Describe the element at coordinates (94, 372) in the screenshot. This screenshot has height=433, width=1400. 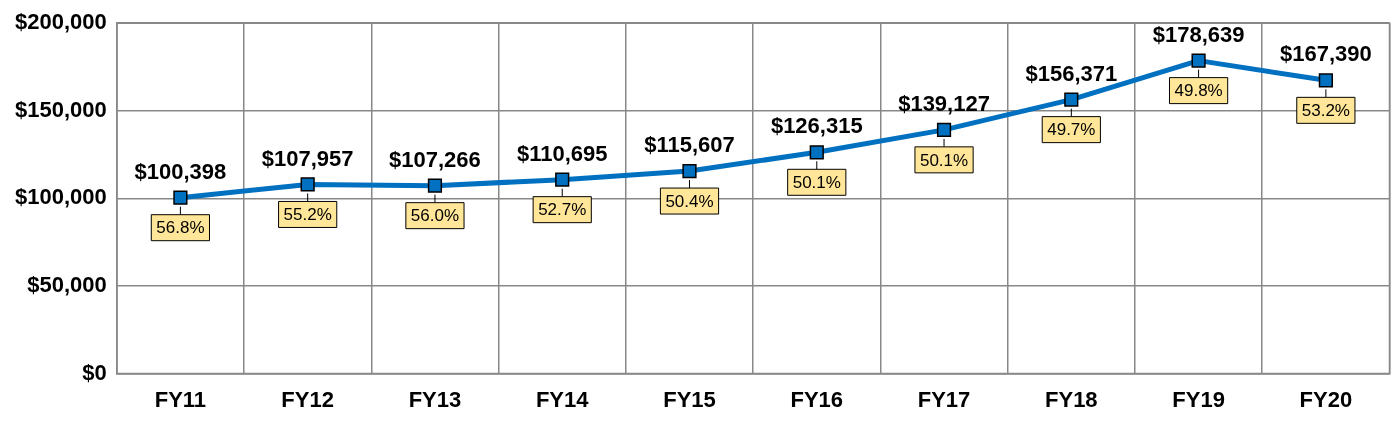
I see `y-tick-label: $0` at that location.